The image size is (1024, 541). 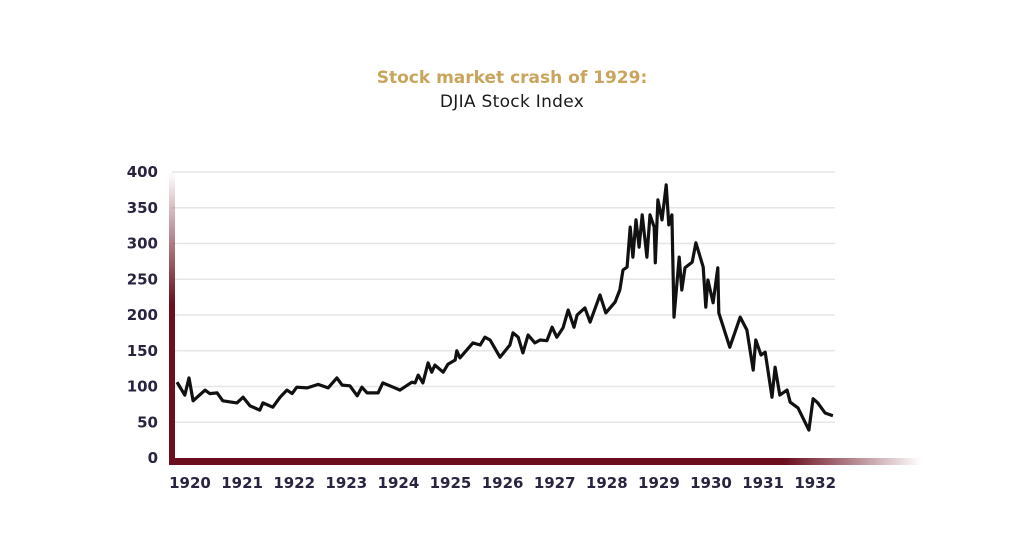 What do you see at coordinates (147, 422) in the screenshot?
I see `y-tick-label: 50` at bounding box center [147, 422].